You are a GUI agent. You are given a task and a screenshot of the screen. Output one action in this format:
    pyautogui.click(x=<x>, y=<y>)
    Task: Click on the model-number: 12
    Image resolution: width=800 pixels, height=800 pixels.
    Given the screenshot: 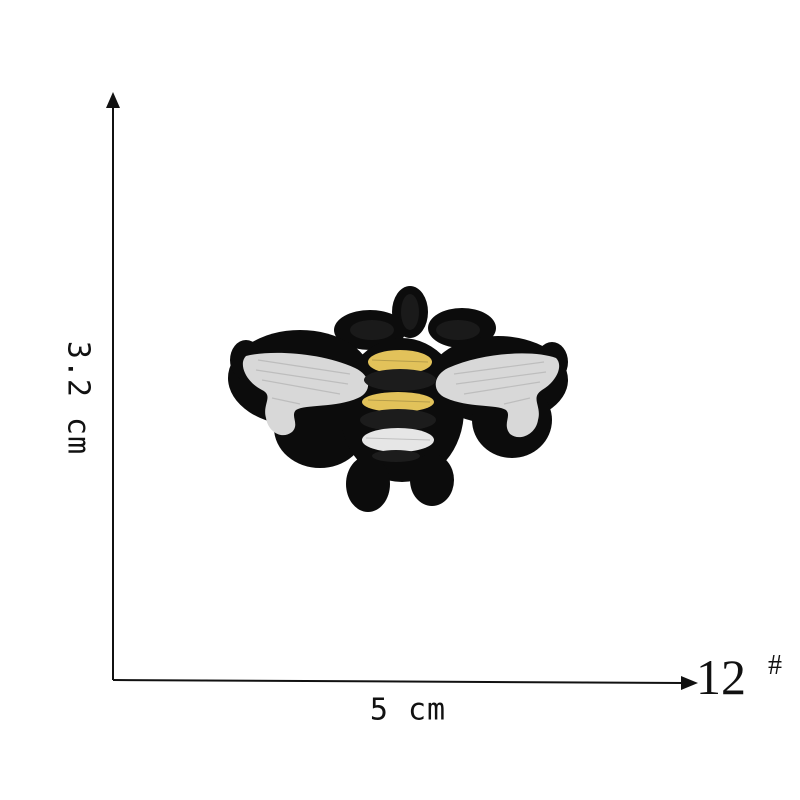 What is the action you would take?
    pyautogui.click(x=721, y=677)
    